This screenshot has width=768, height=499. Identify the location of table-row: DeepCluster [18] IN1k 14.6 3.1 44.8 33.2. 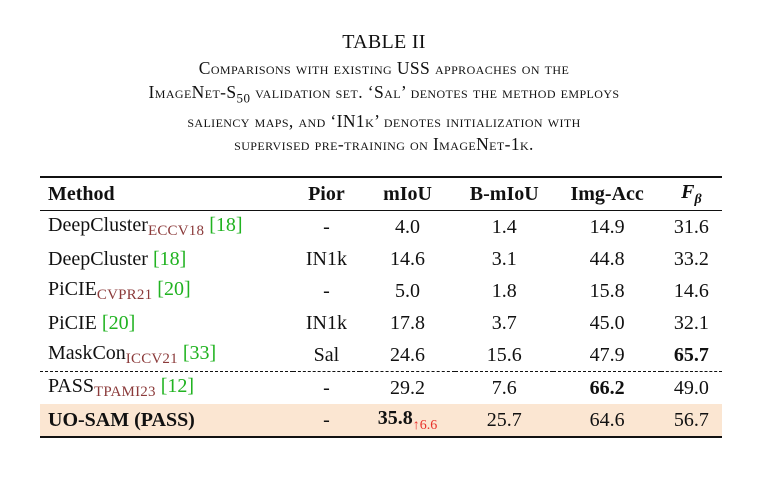
(381, 259).